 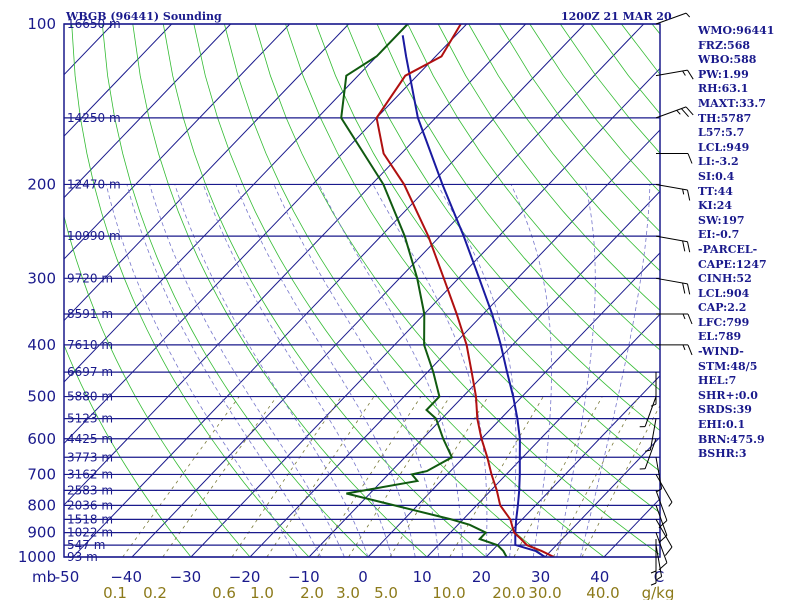 I want to click on wind-barb-layer, so click(x=666, y=299).